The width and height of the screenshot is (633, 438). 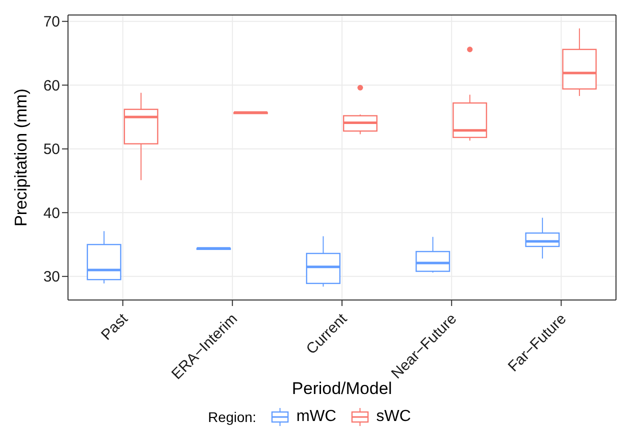 What do you see at coordinates (232, 417) in the screenshot?
I see `legend-title: Region:` at bounding box center [232, 417].